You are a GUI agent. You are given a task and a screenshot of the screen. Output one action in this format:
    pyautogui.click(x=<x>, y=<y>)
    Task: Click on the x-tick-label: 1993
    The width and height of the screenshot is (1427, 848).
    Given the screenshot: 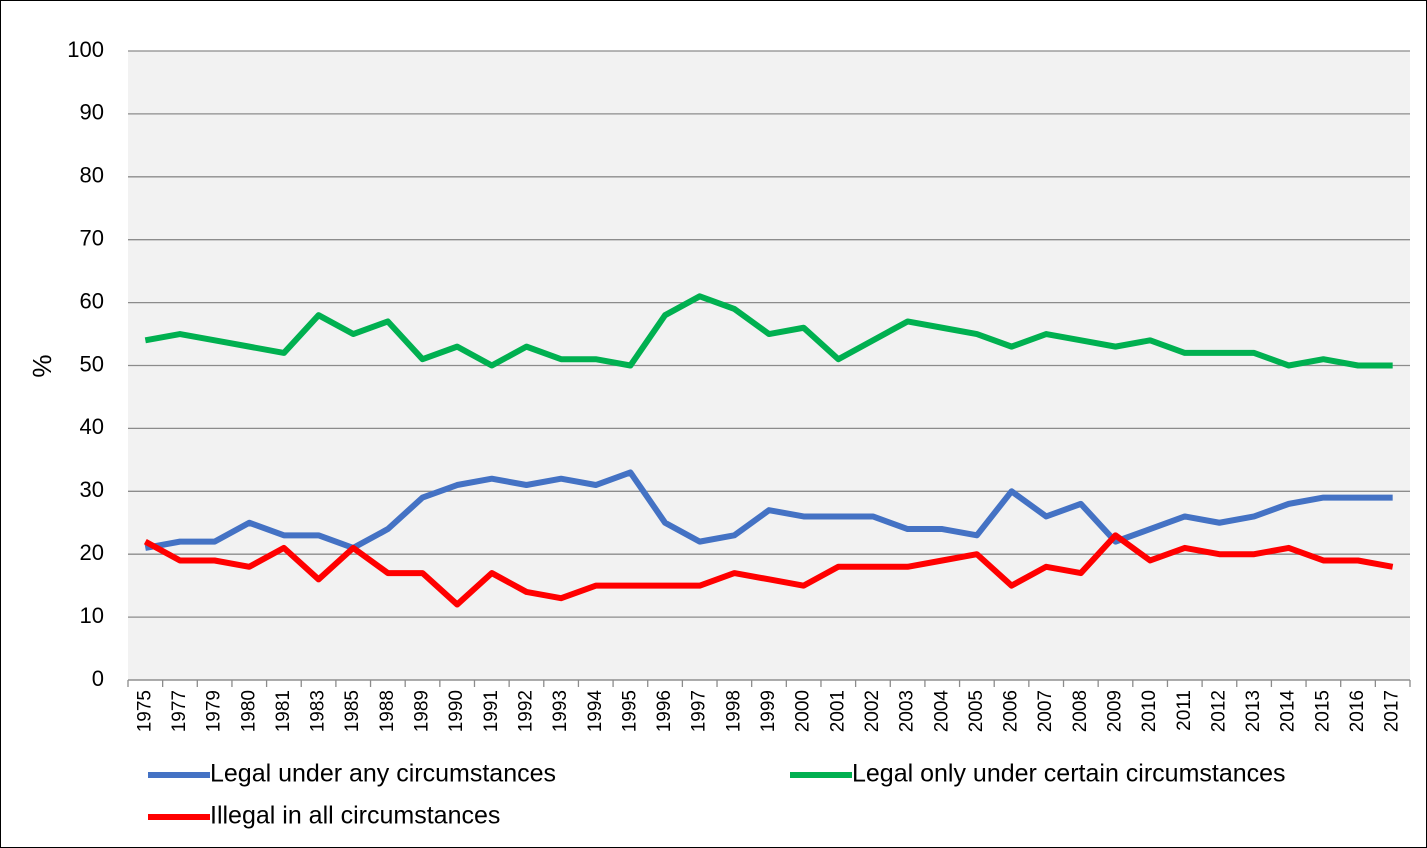 What is the action you would take?
    pyautogui.click(x=560, y=711)
    